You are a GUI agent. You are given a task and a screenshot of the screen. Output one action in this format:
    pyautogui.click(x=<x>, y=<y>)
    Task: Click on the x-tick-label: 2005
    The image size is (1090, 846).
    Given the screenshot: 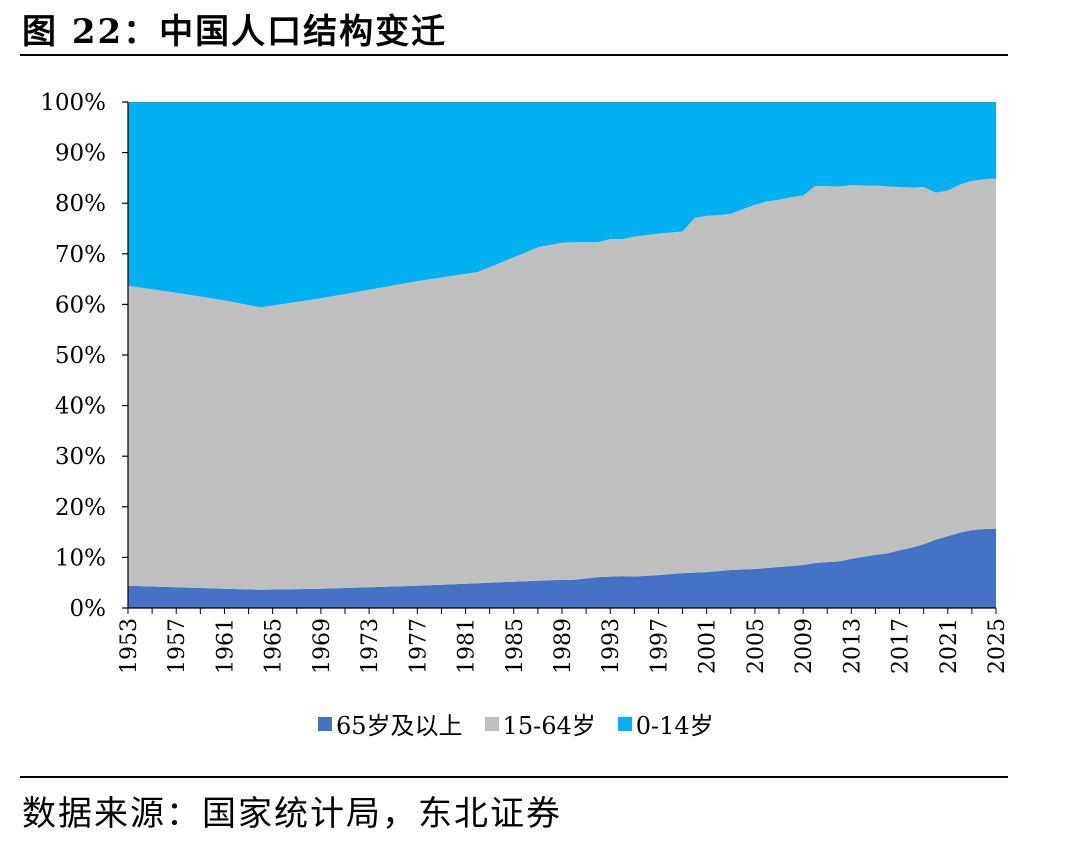 What is the action you would take?
    pyautogui.click(x=756, y=646)
    